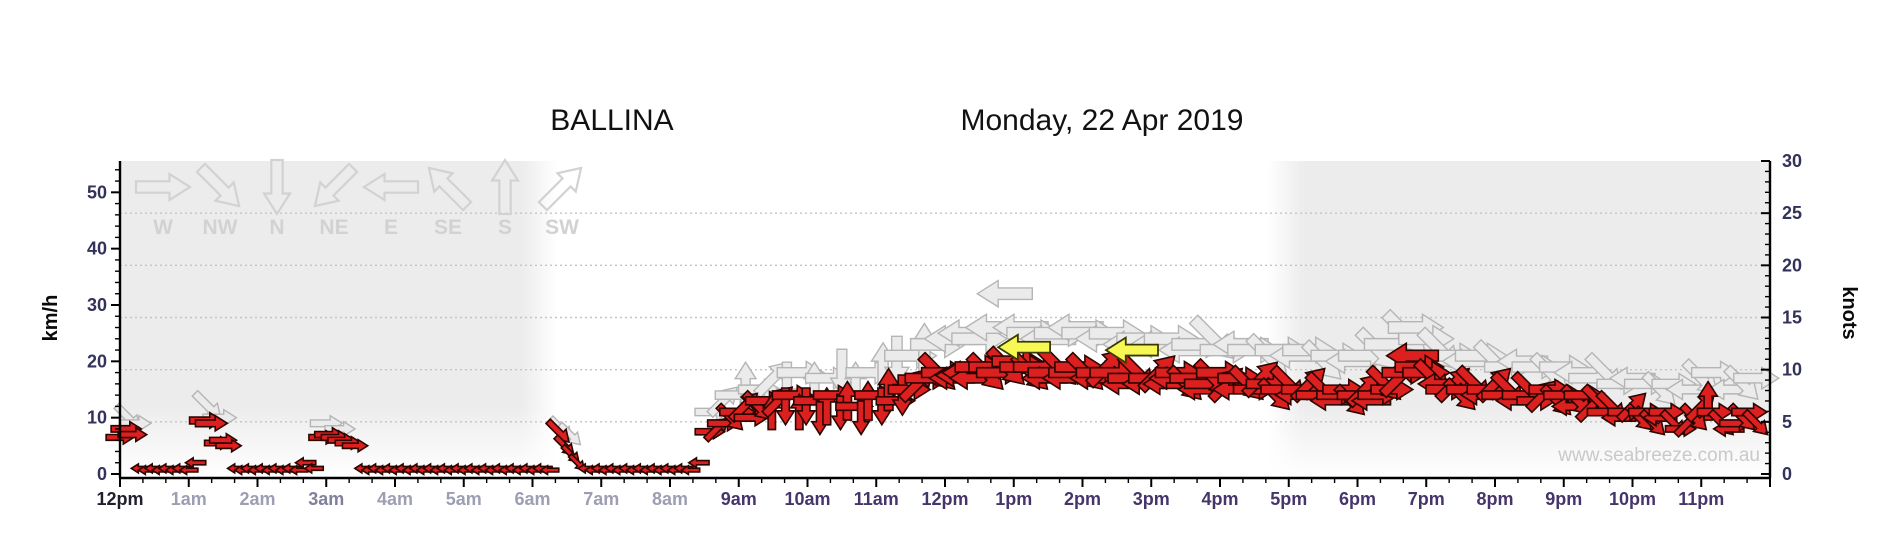  I want to click on right-tick-label-10: 10, so click(1792, 370).